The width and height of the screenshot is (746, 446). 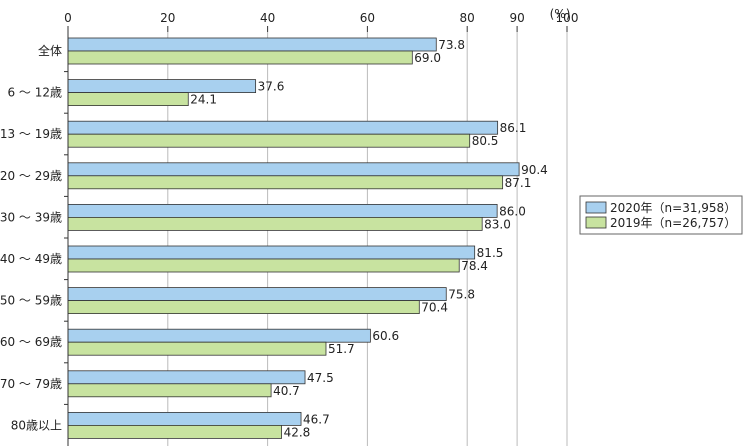 I want to click on legend-entry-2019: 2019年（n=26,757）, so click(x=673, y=223).